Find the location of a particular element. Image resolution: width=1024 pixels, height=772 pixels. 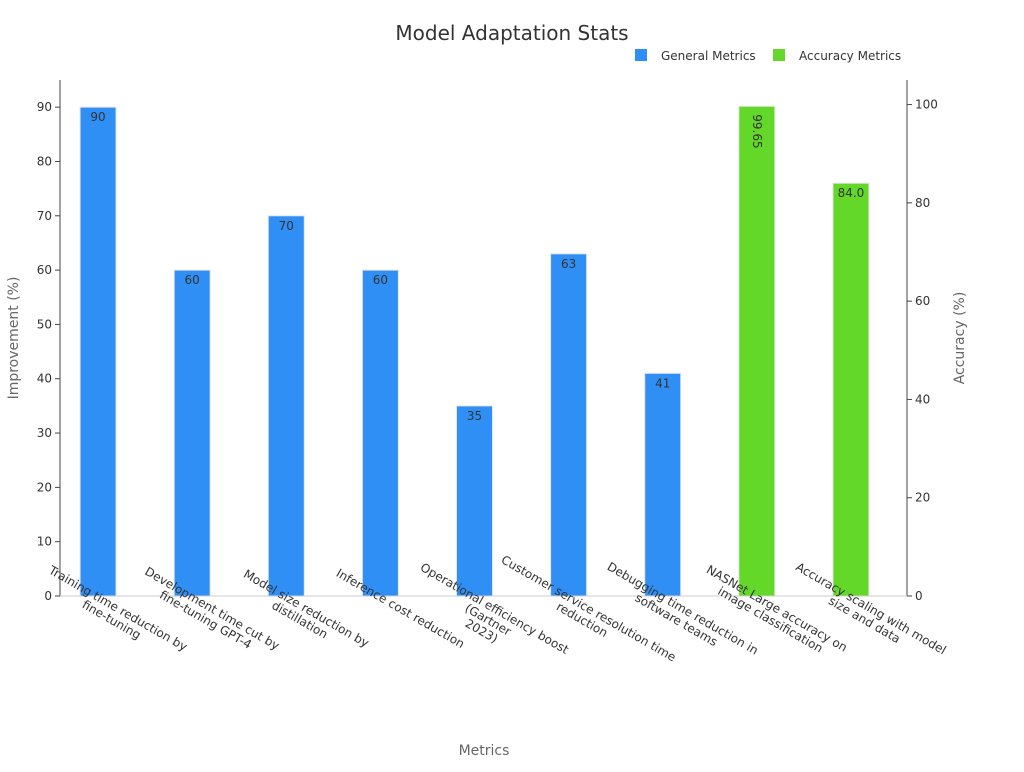

left-y-tick-label: 20 is located at coordinates (44, 487).